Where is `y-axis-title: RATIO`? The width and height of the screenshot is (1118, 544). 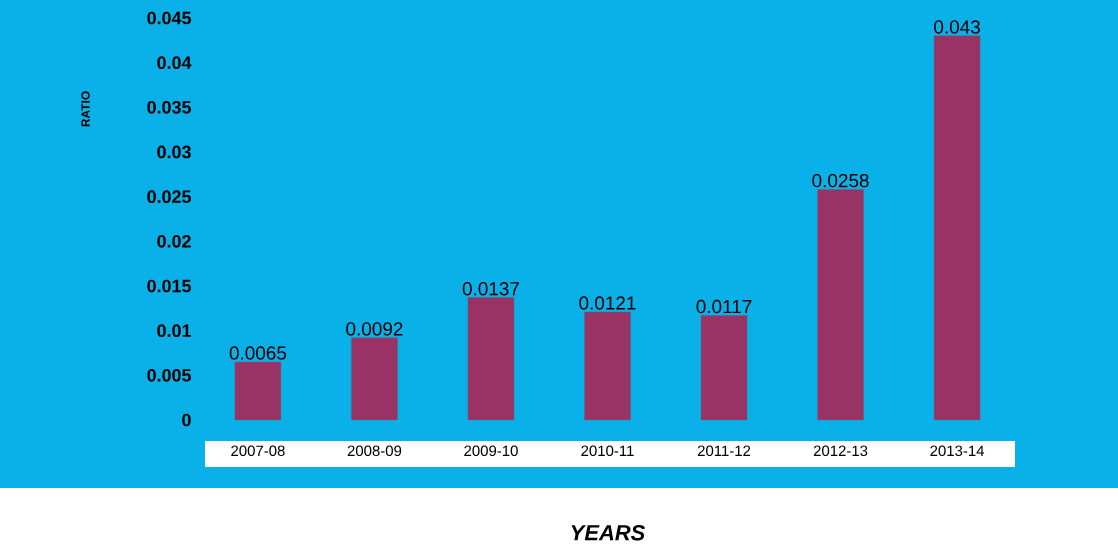 y-axis-title: RATIO is located at coordinates (85, 109).